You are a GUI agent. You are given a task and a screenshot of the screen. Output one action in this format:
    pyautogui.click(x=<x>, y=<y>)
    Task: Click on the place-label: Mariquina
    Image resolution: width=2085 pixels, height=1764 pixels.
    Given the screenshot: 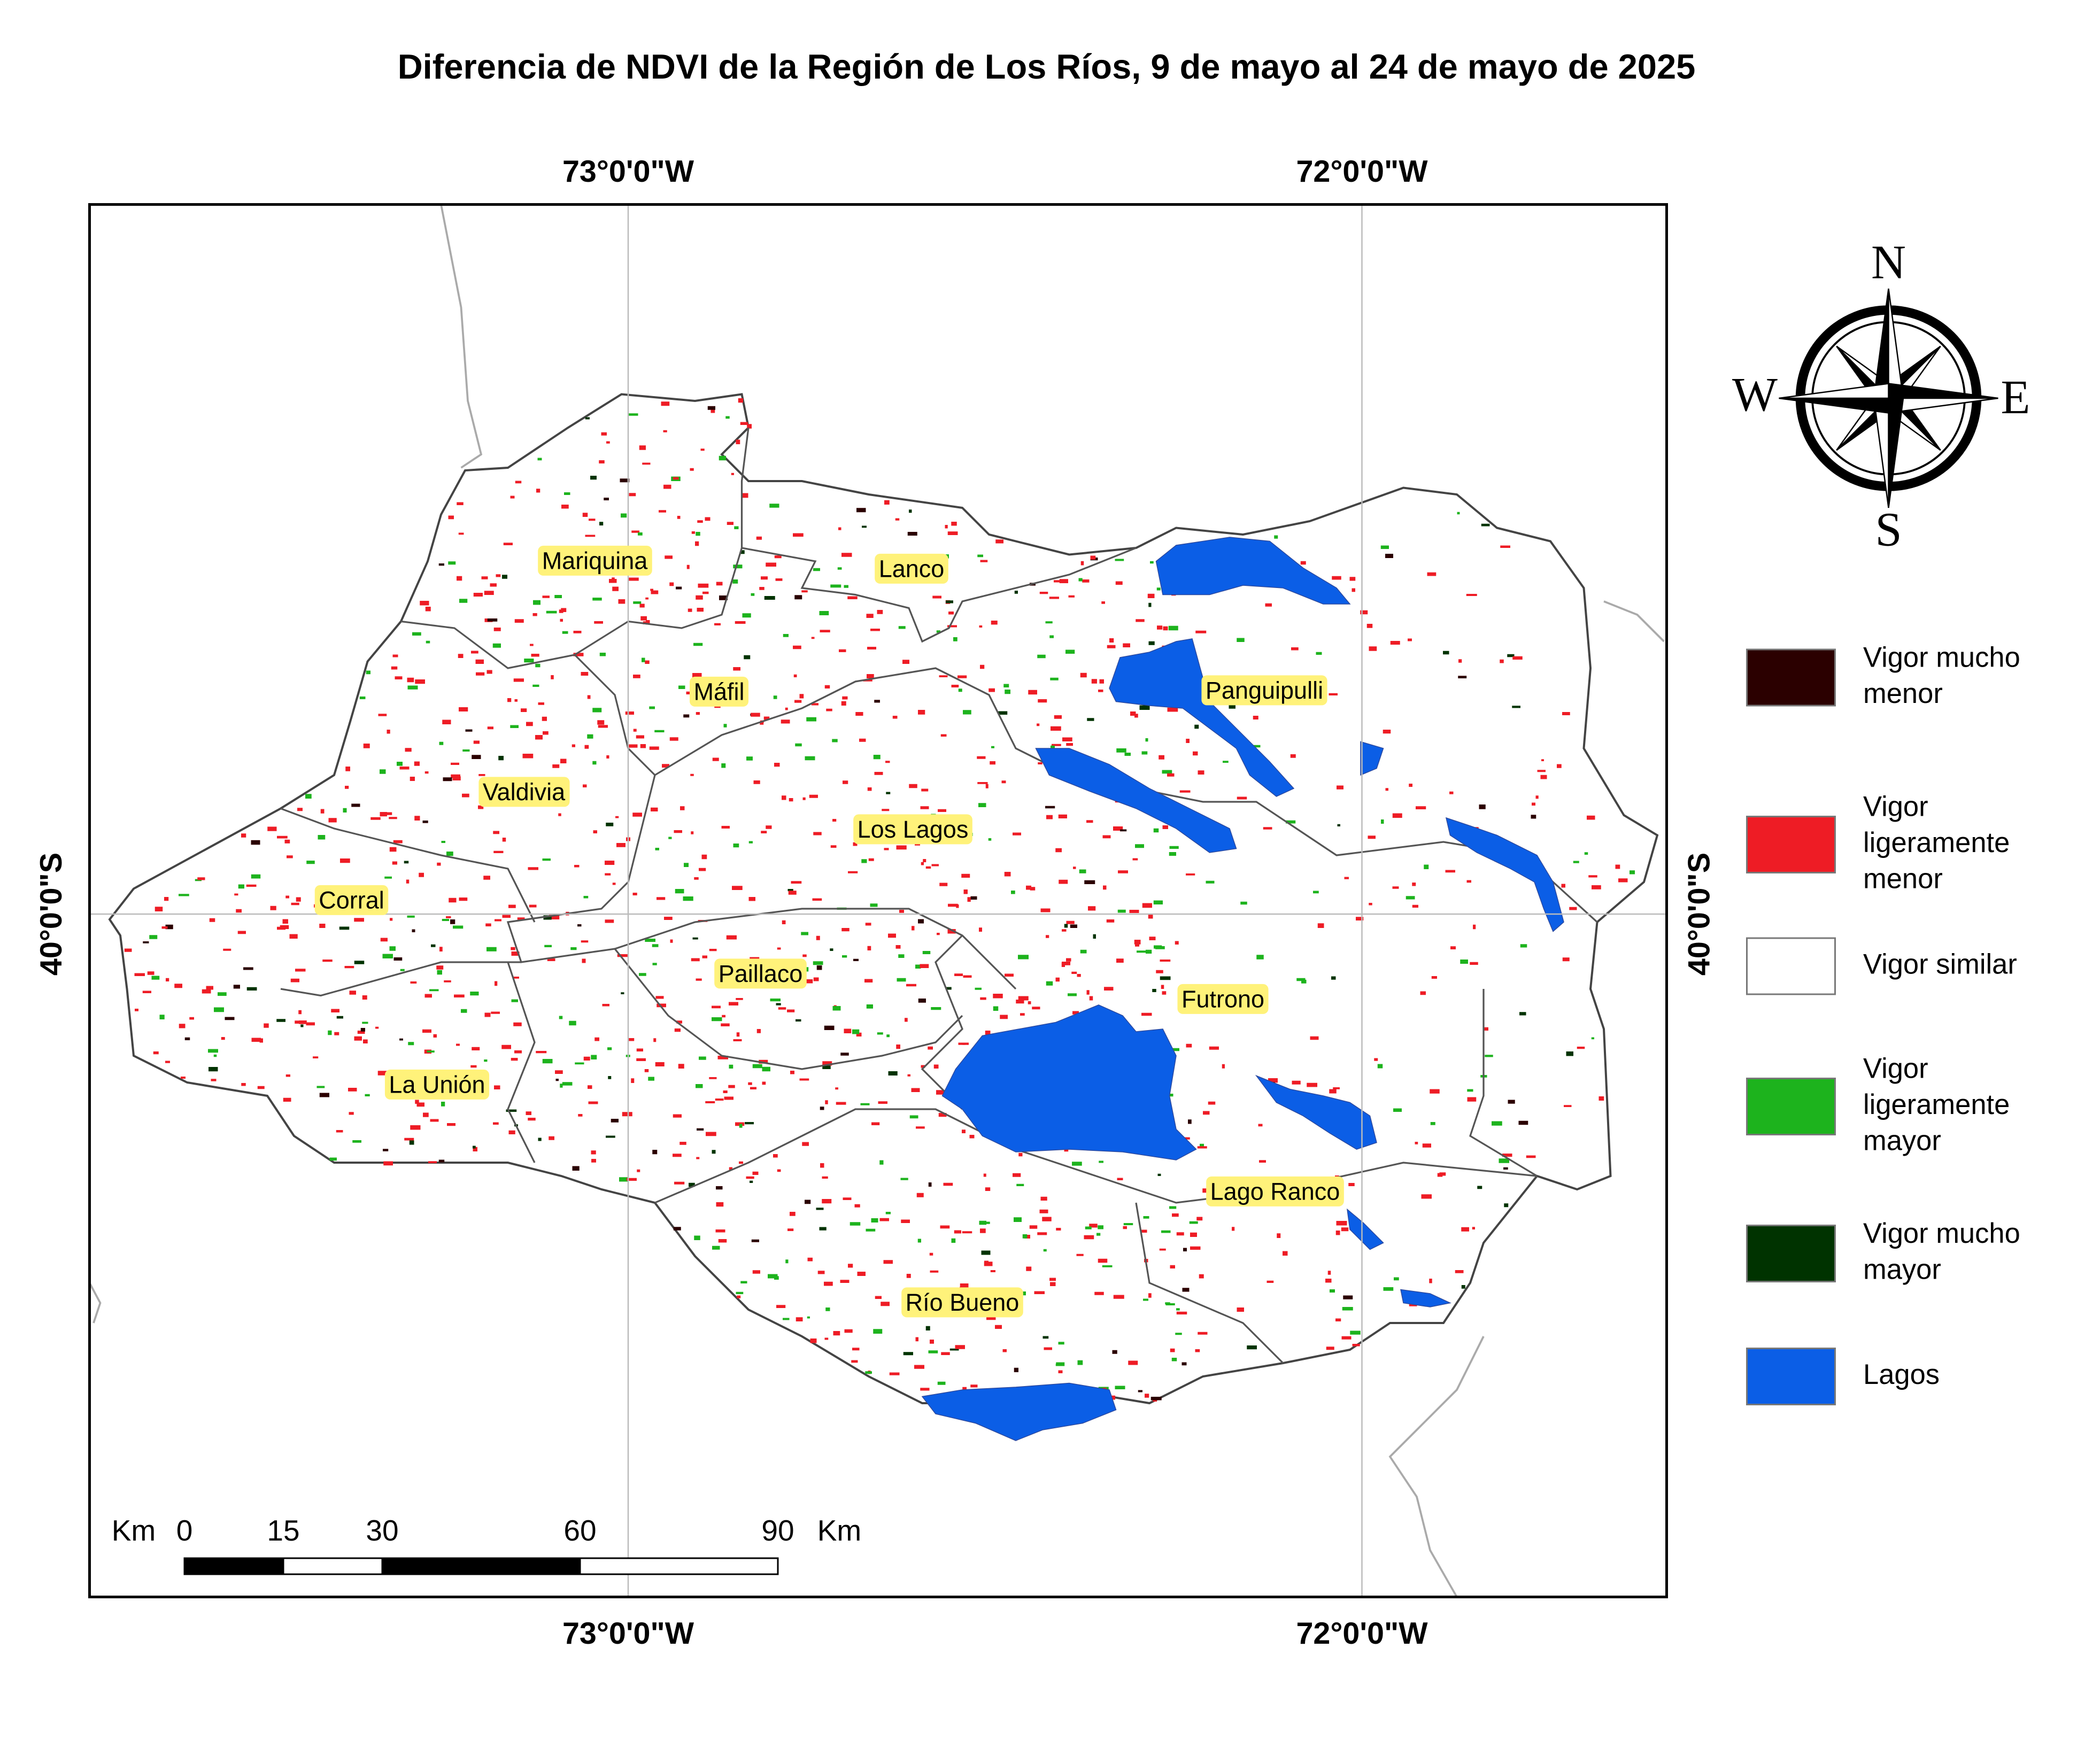 What is the action you would take?
    pyautogui.click(x=595, y=560)
    